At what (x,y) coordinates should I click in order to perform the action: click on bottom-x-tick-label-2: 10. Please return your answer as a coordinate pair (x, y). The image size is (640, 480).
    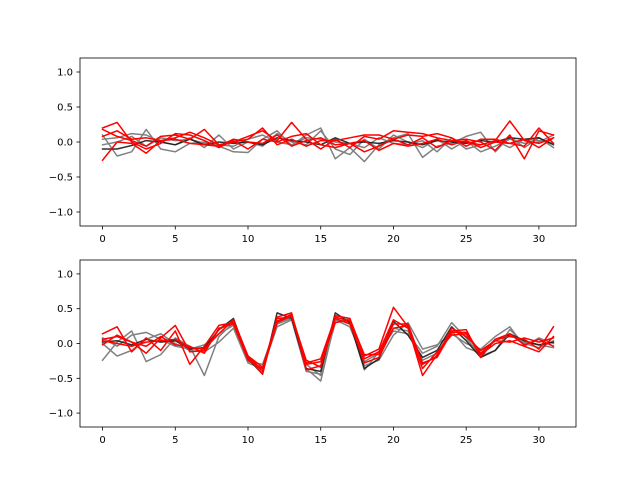
    Looking at the image, I should click on (248, 440).